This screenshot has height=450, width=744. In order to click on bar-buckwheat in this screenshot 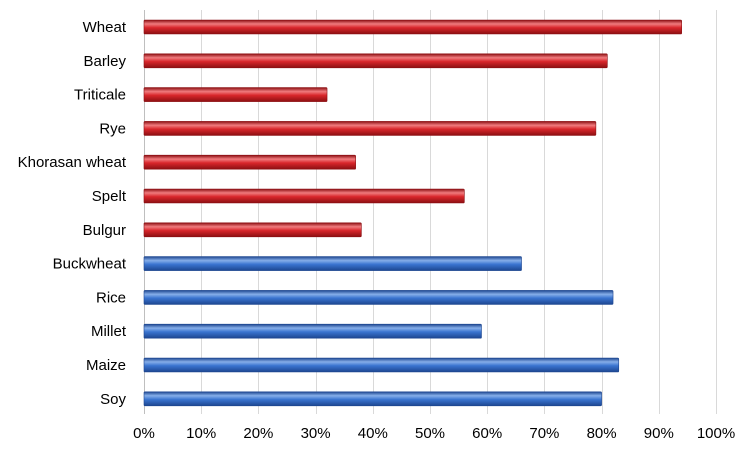, I will do `click(332, 263)`.